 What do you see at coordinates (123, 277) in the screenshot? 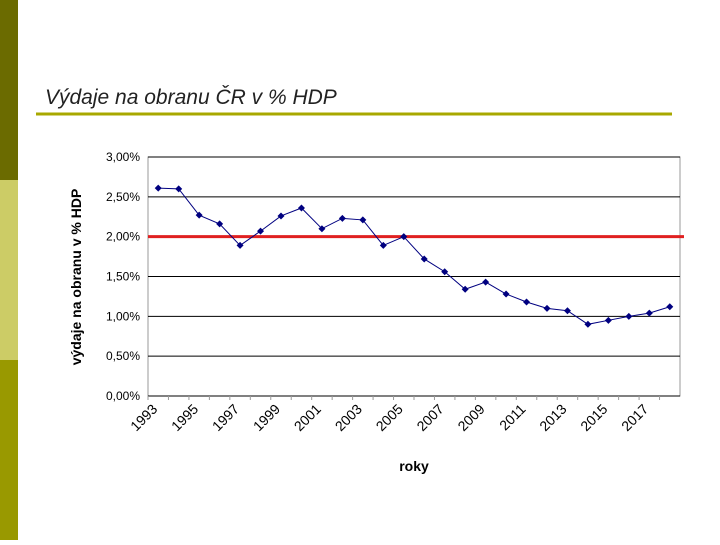
I see `y-tick-label: 1,50%` at bounding box center [123, 277].